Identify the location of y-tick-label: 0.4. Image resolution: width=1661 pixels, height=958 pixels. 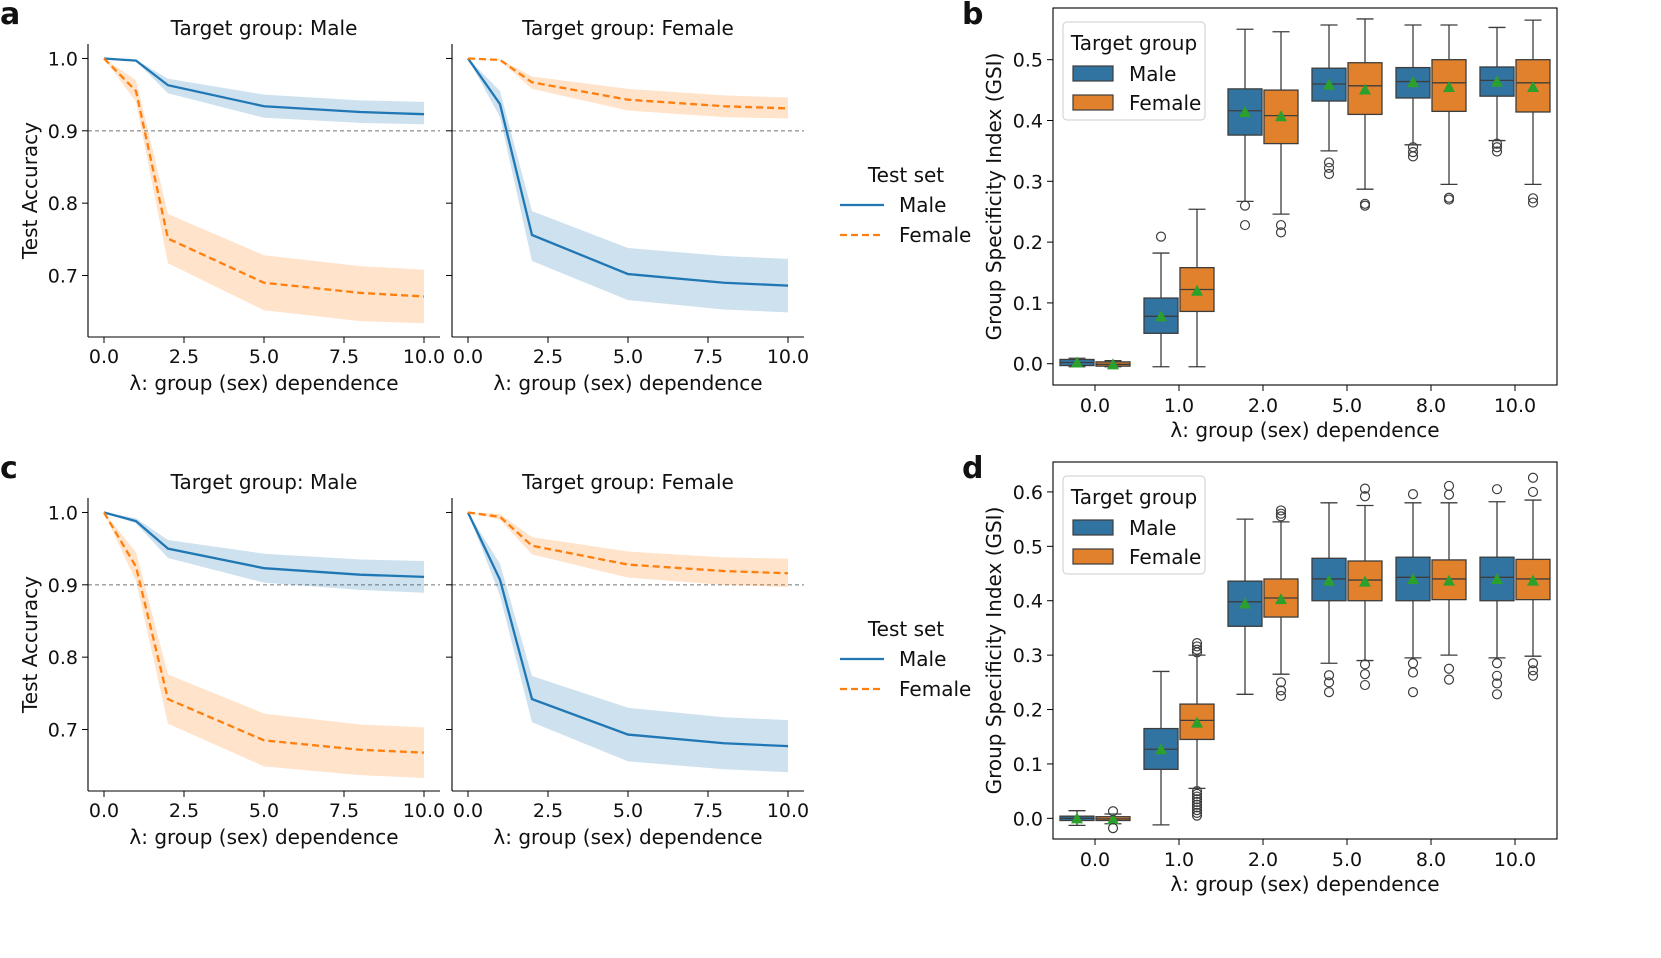
(1028, 121).